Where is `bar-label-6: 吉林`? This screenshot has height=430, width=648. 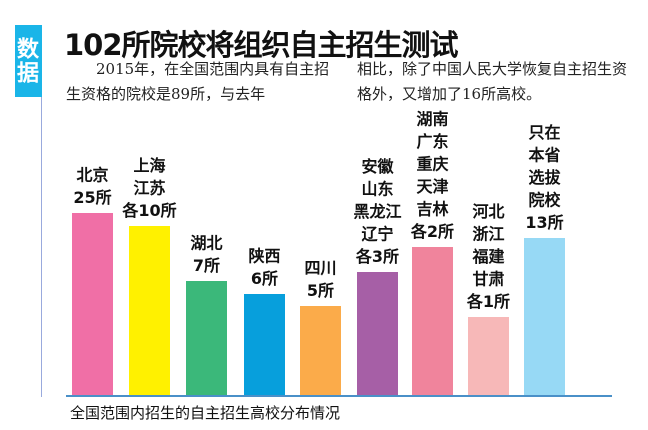 bar-label-6: 吉林 is located at coordinates (432, 209).